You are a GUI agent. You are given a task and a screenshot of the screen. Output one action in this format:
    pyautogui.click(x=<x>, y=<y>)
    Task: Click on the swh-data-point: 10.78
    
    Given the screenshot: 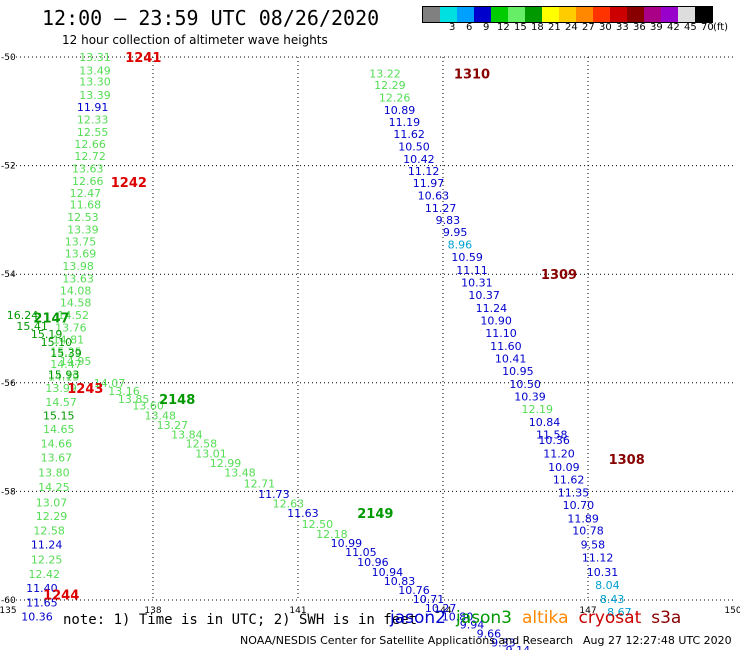 What is the action you would take?
    pyautogui.click(x=588, y=530)
    